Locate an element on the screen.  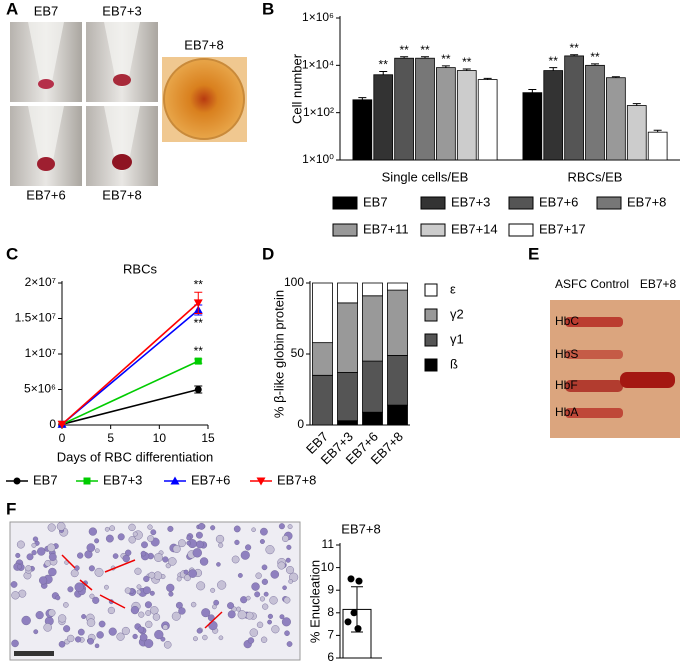
photo-label: EB7+6 is located at coordinates (45, 194).